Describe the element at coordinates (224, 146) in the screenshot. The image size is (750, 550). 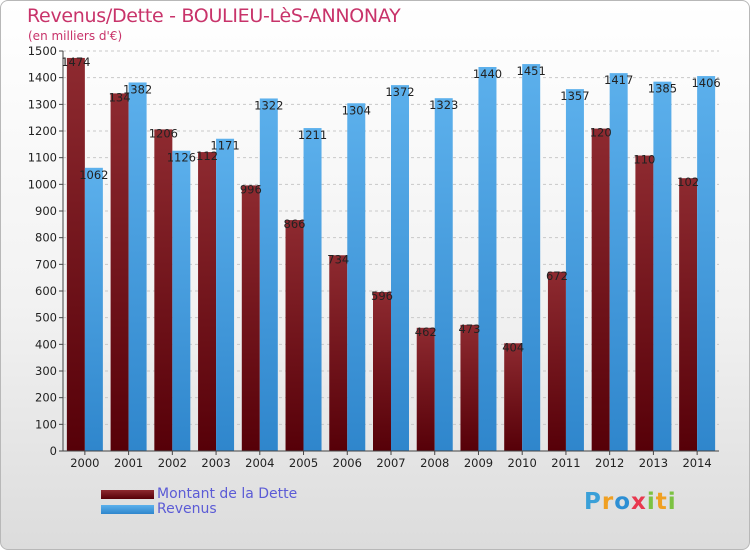
I see `value-label-revenue: 1171` at that location.